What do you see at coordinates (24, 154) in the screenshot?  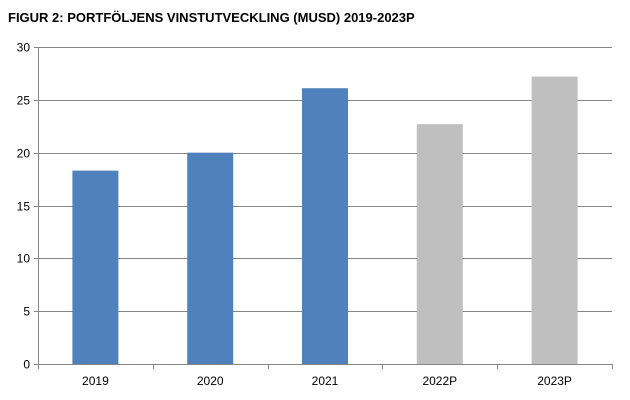 I see `y-tick-label-20: 20` at bounding box center [24, 154].